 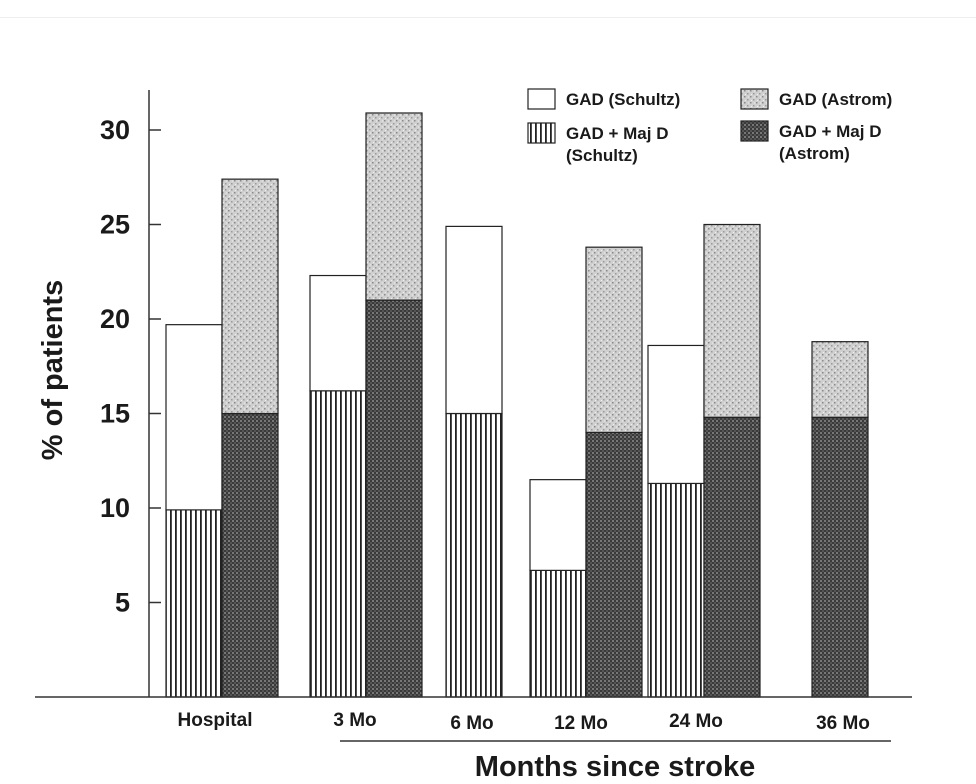 What do you see at coordinates (581, 723) in the screenshot?
I see `category-label-12-mo: 12 Mo` at bounding box center [581, 723].